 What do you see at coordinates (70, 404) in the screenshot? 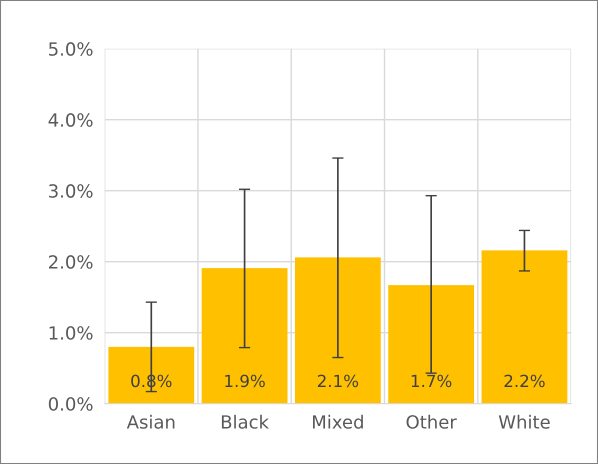
I see `y-tick-label: 0.0%` at bounding box center [70, 404].